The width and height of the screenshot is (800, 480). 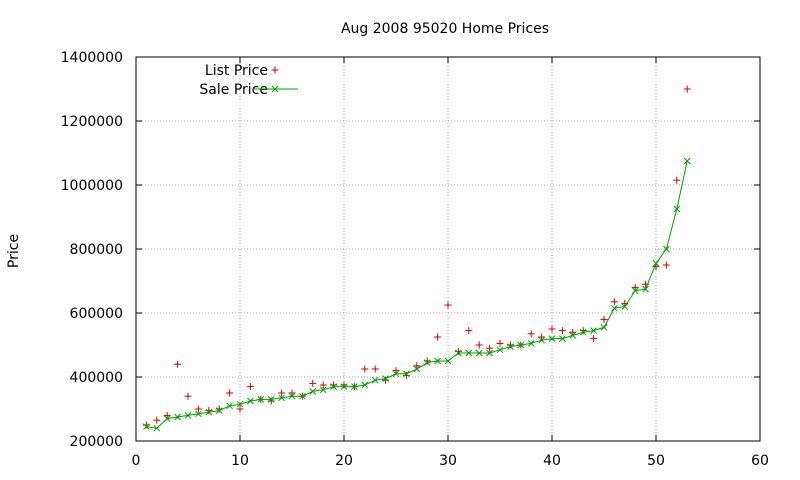 What do you see at coordinates (136, 461) in the screenshot?
I see `x-tick-label: 0` at bounding box center [136, 461].